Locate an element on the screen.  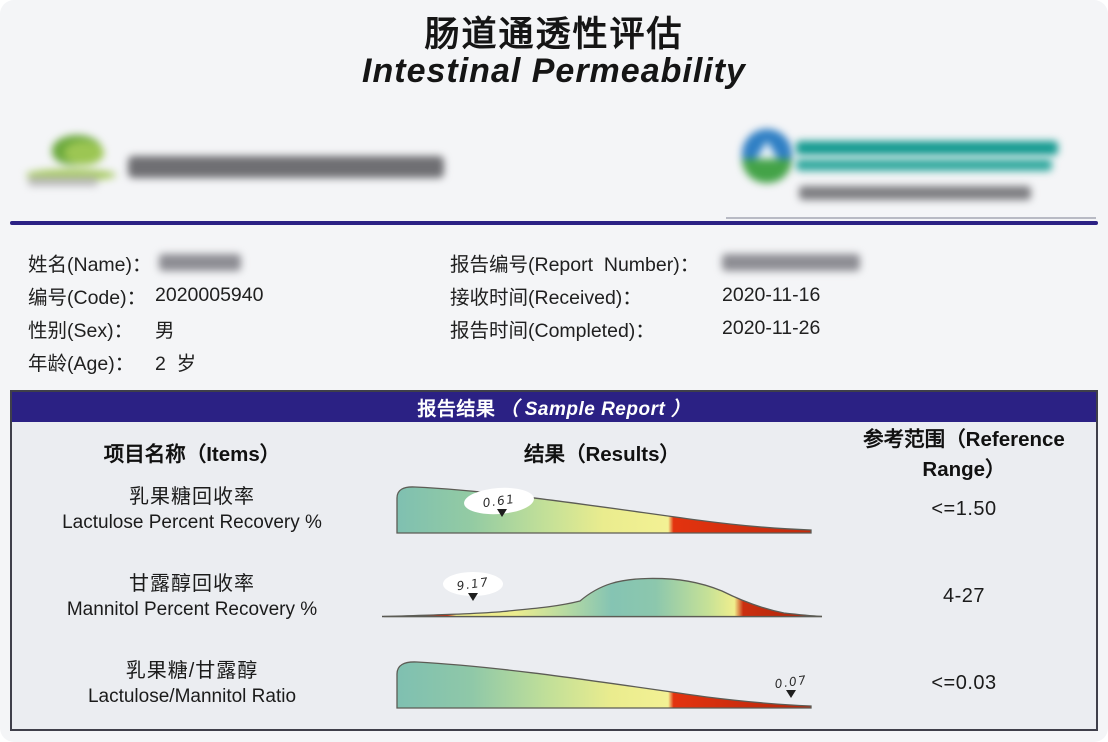
divider-gray is located at coordinates (911, 218).